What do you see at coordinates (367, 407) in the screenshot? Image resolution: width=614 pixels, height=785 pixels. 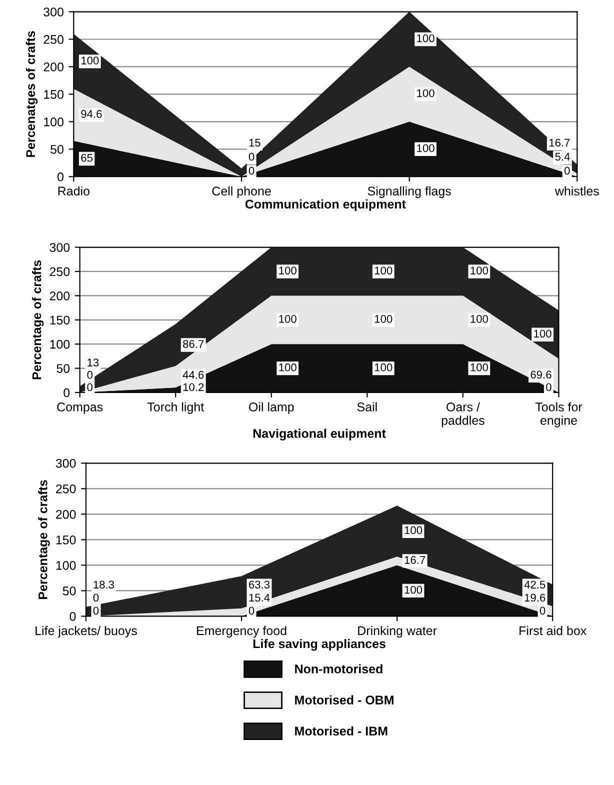 I see `x-tick-label: Sail` at bounding box center [367, 407].